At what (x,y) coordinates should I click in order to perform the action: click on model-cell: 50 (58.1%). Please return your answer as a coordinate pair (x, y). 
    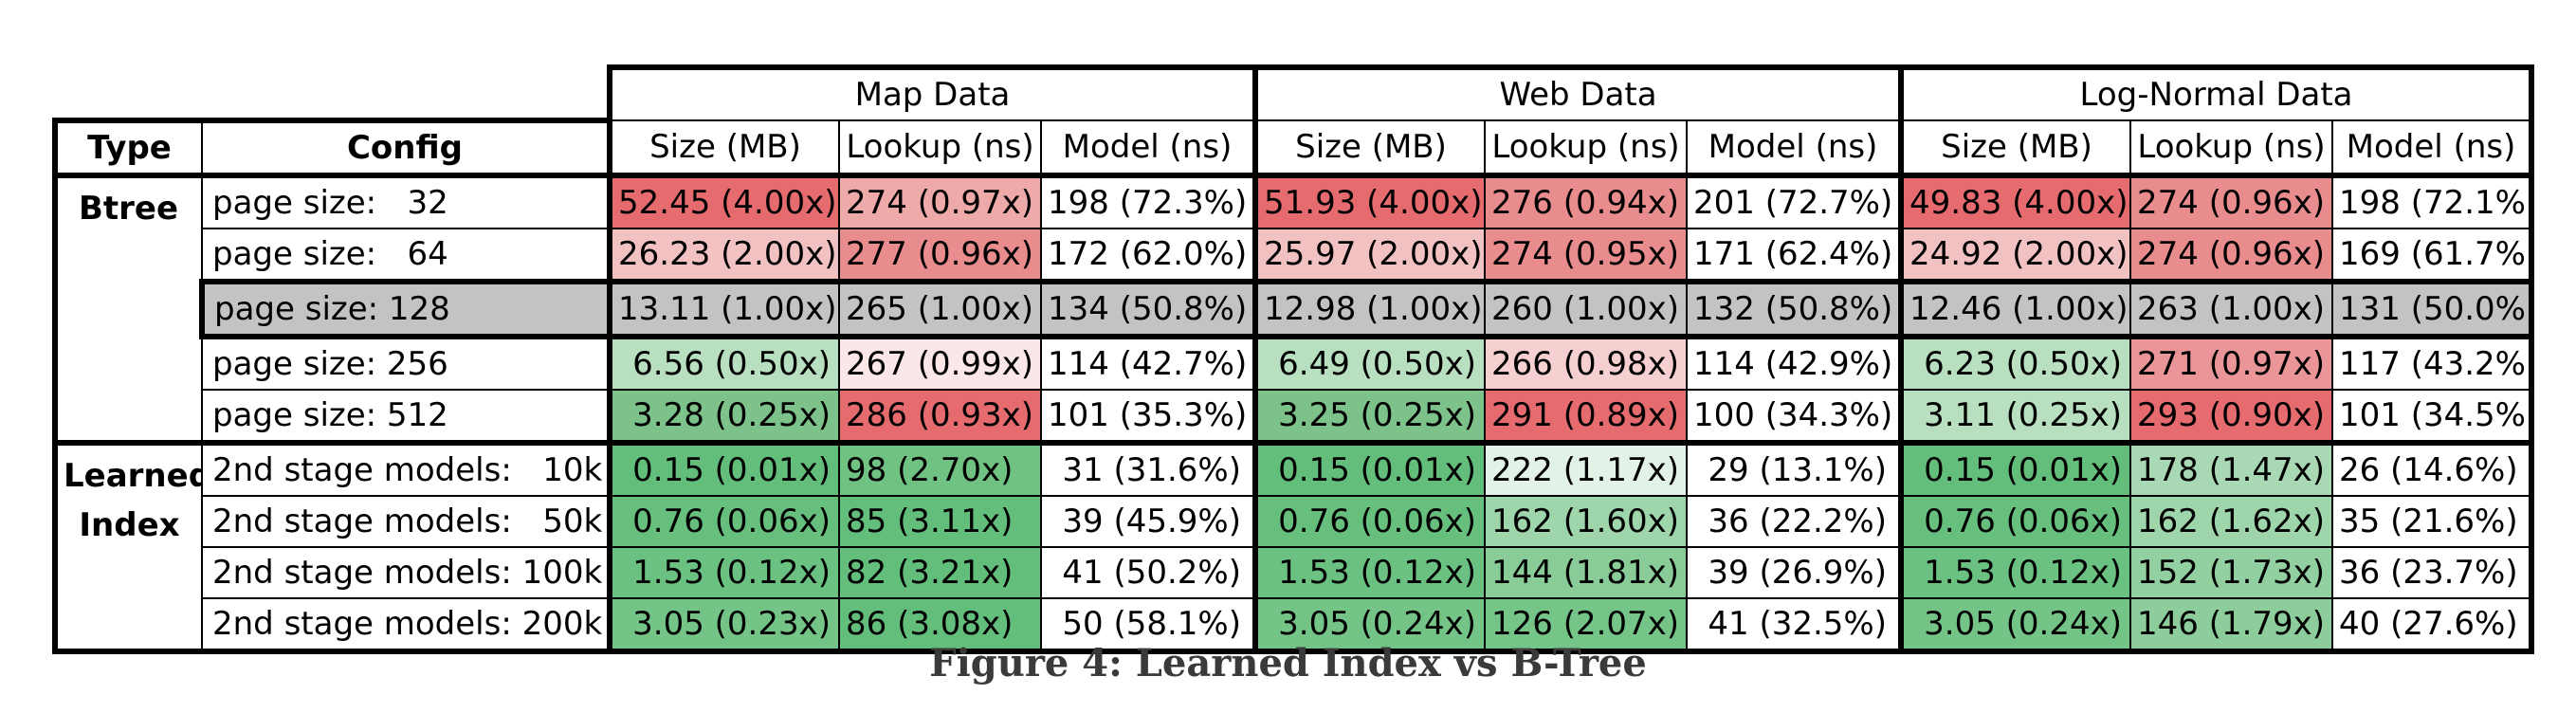
    Looking at the image, I should click on (1148, 625).